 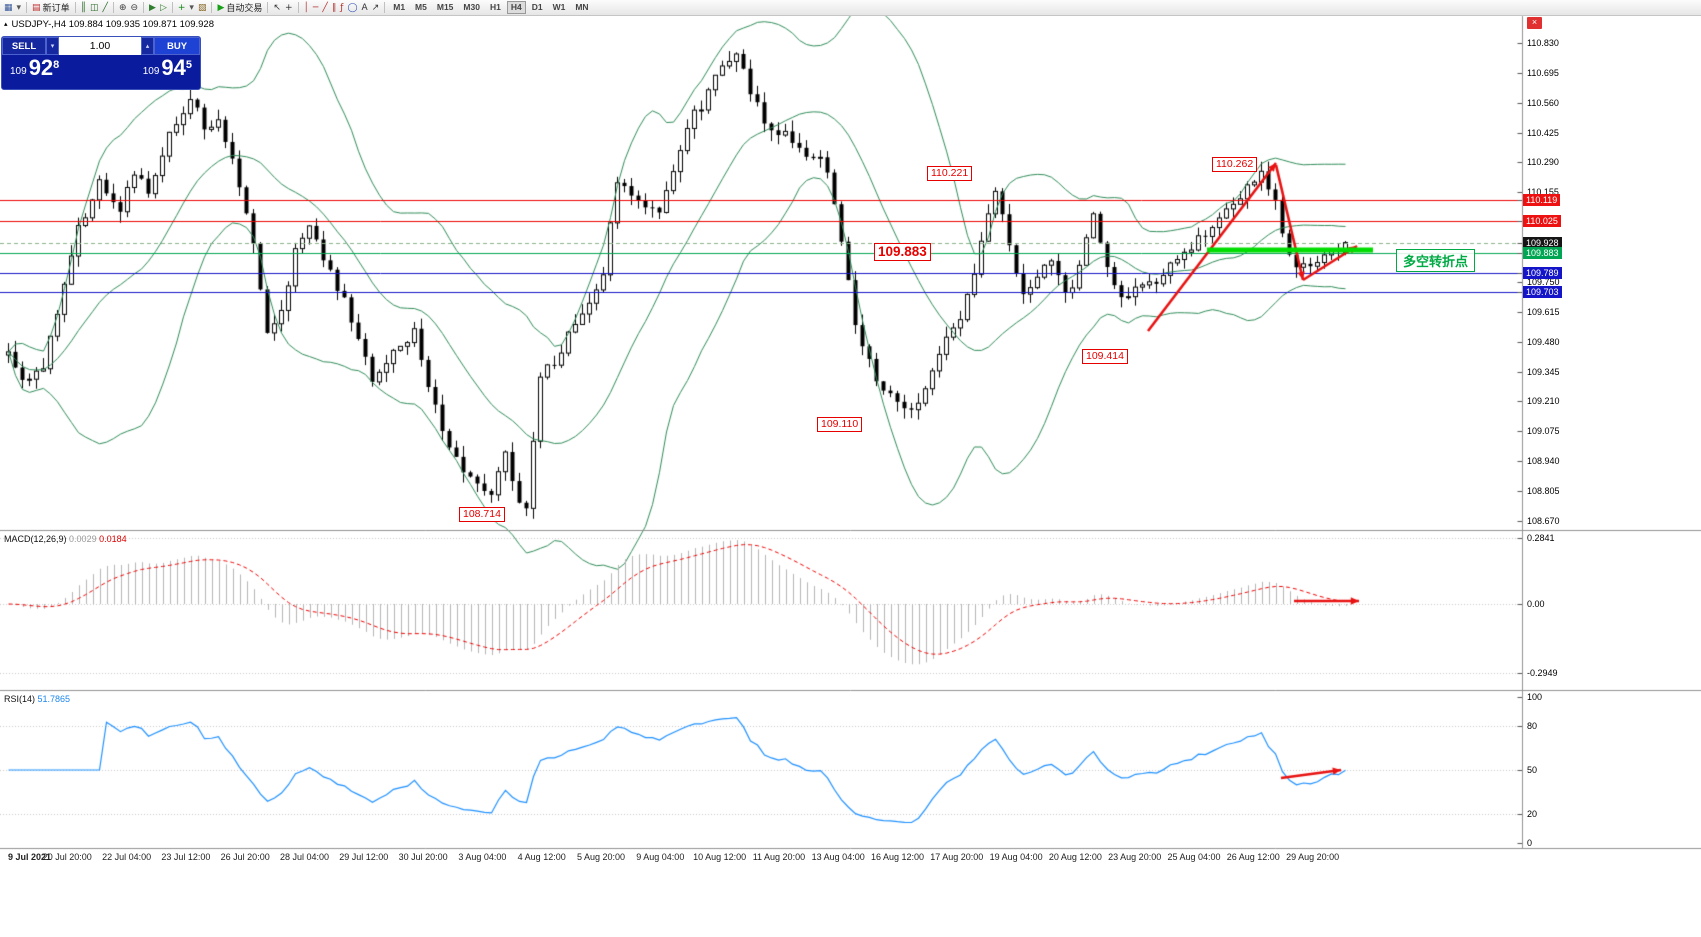 I want to click on bid-price-pip: 8, so click(x=56, y=65).